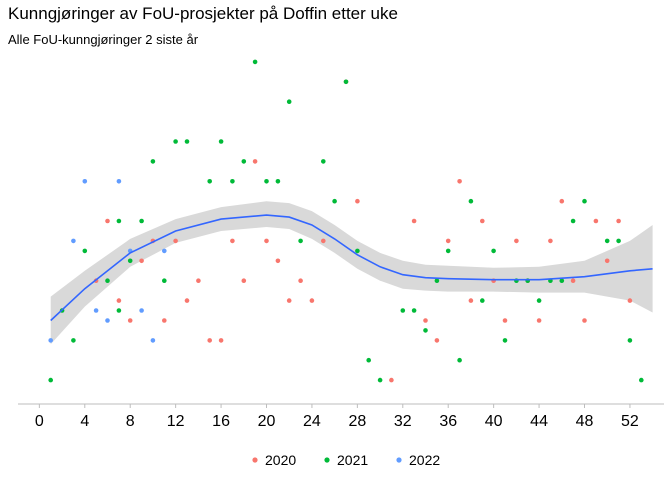 The image size is (672, 480). I want to click on legend-key-2022, so click(399, 460).